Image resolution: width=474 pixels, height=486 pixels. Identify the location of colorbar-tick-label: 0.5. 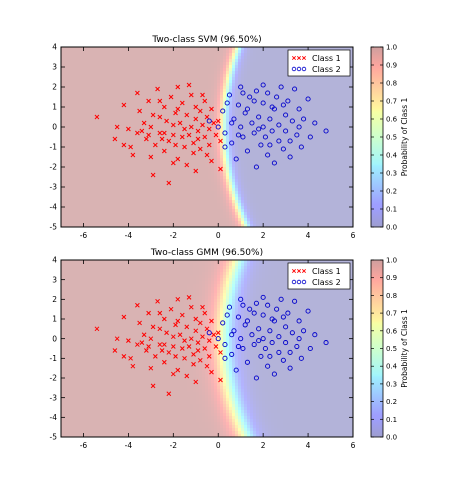
(391, 349).